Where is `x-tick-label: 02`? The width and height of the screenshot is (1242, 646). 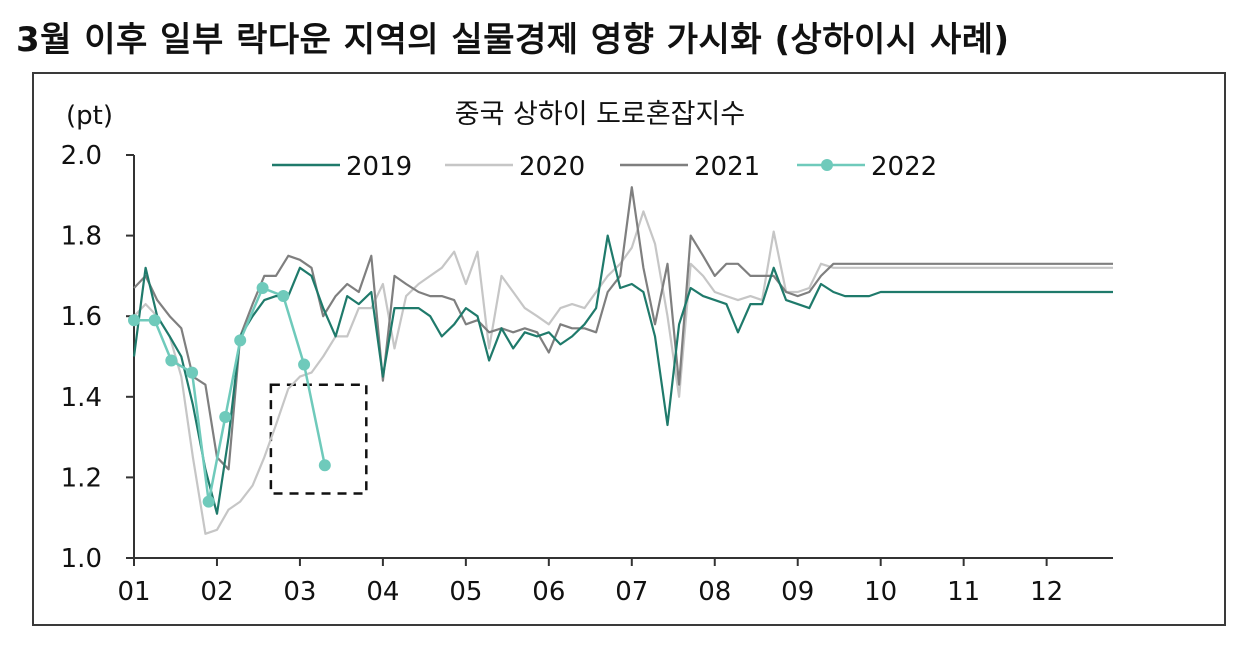
x-tick-label: 02 is located at coordinates (216, 592).